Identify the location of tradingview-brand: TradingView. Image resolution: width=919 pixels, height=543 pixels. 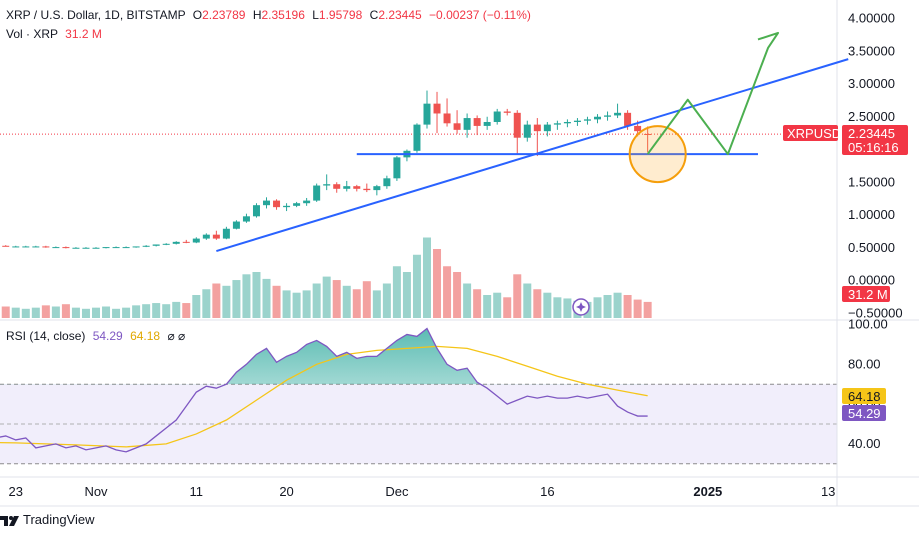
(59, 519).